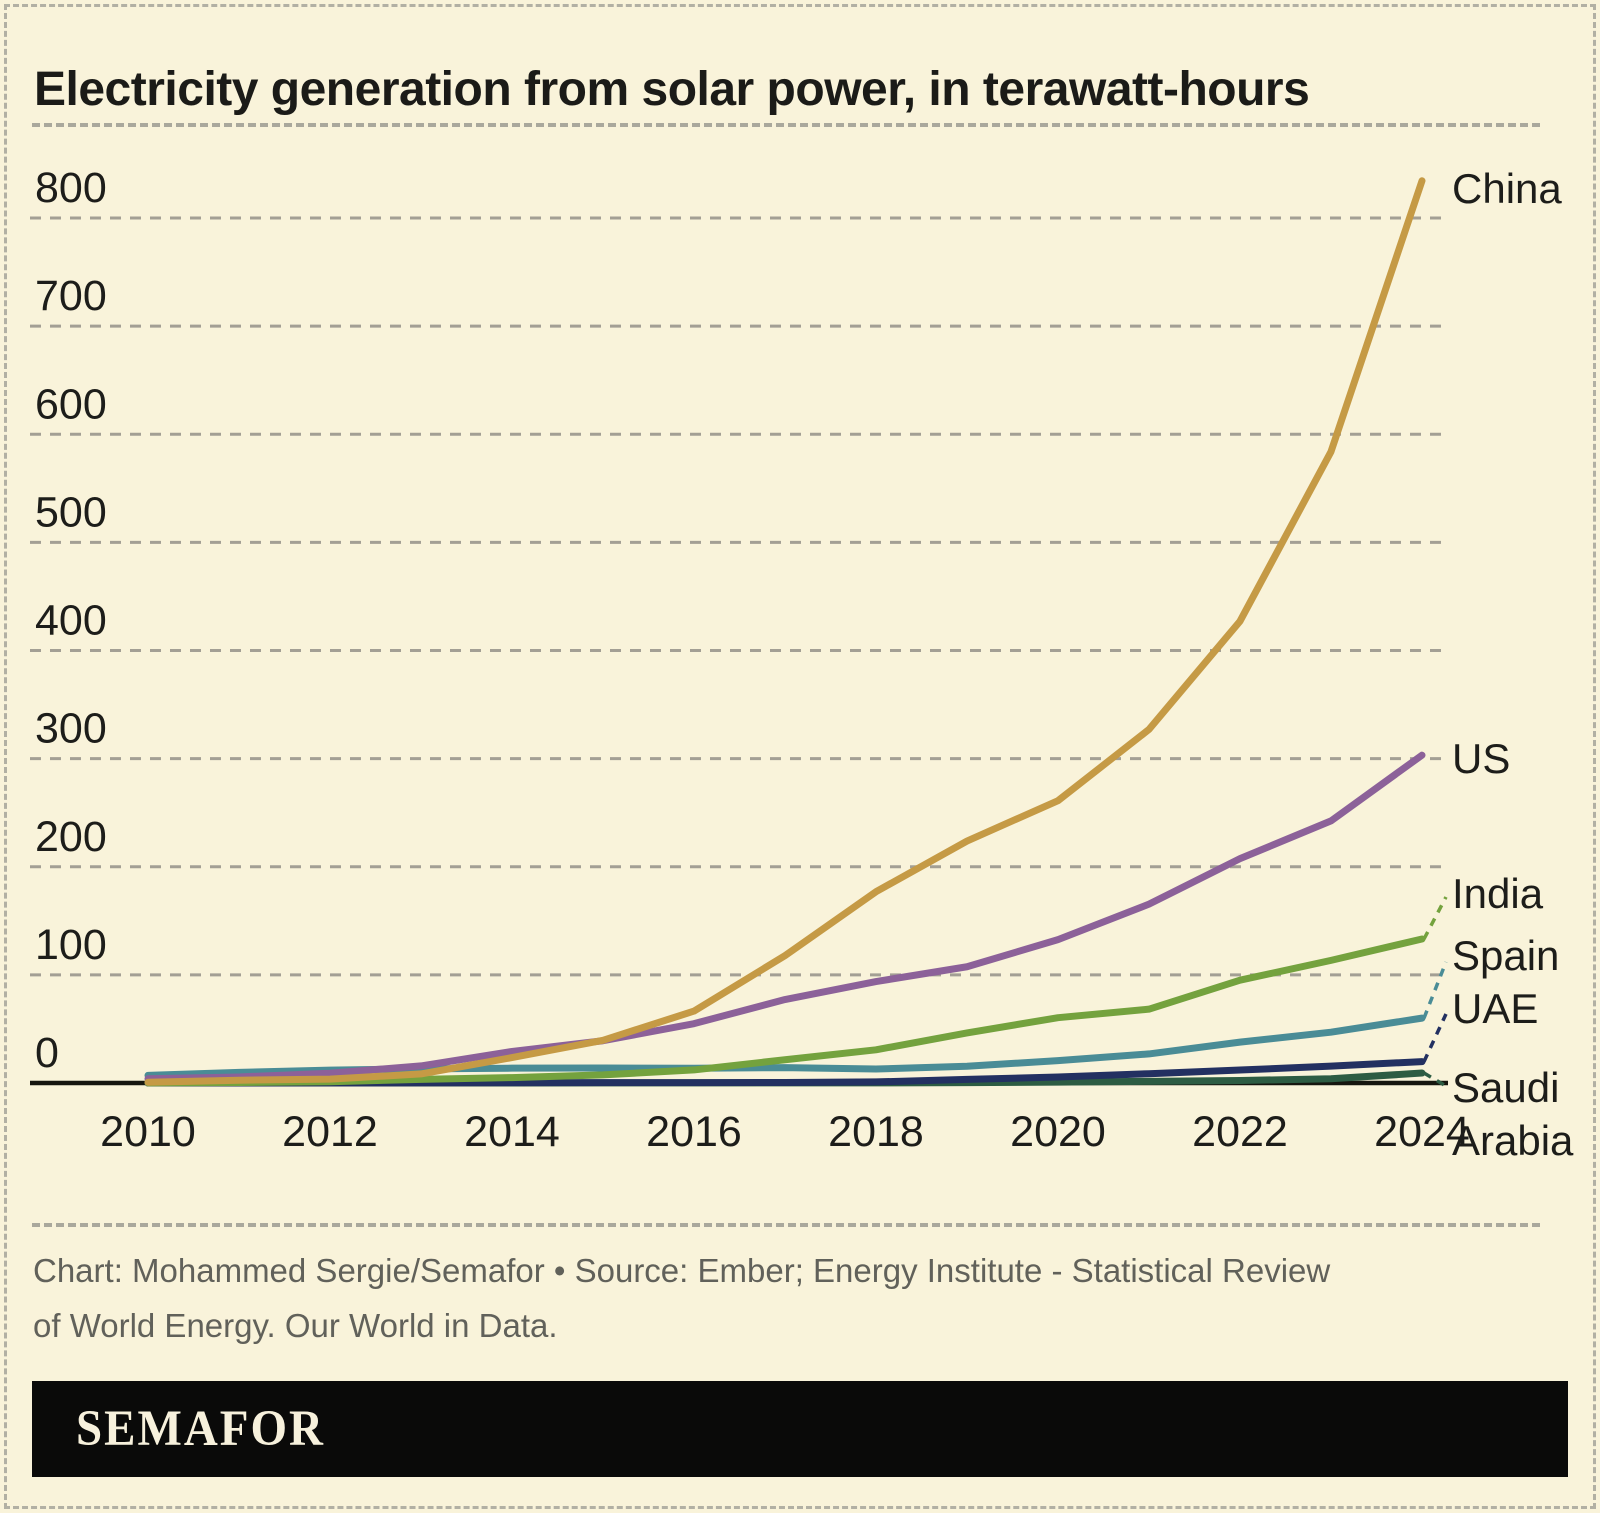 The image size is (1600, 1513). What do you see at coordinates (1240, 1132) in the screenshot?
I see `x-tick-label-2022: 2022` at bounding box center [1240, 1132].